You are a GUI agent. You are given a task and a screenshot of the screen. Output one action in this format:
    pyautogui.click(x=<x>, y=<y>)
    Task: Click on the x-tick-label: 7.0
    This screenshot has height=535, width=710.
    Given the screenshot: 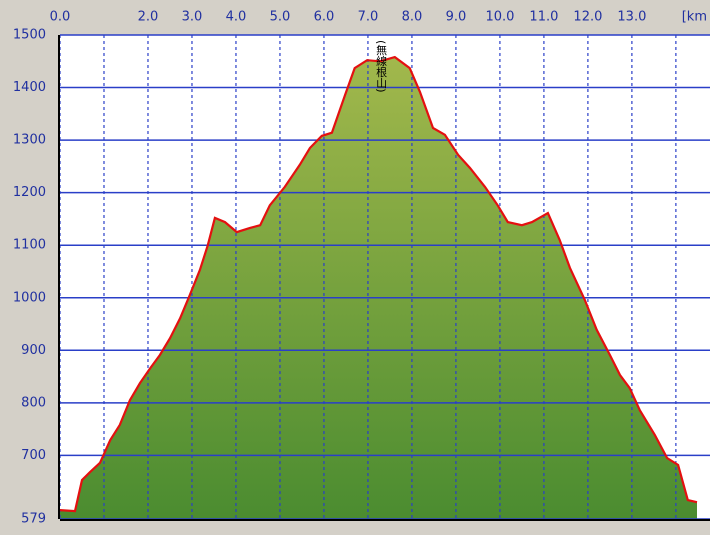 What is the action you would take?
    pyautogui.click(x=368, y=17)
    